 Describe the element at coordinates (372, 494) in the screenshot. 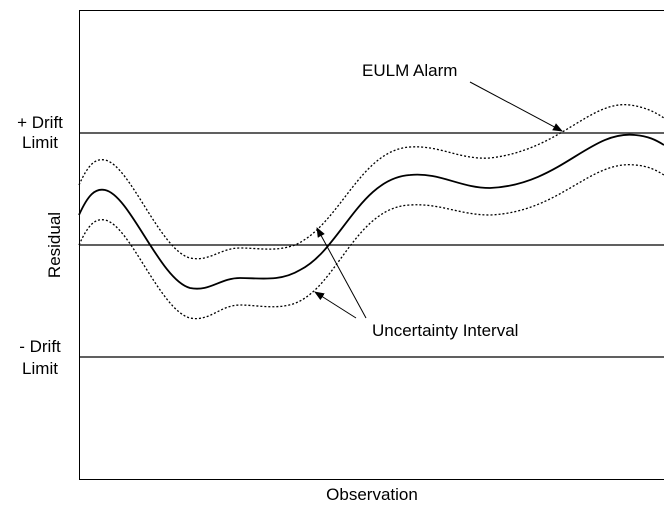

I see `x-axis-label: Observation` at that location.